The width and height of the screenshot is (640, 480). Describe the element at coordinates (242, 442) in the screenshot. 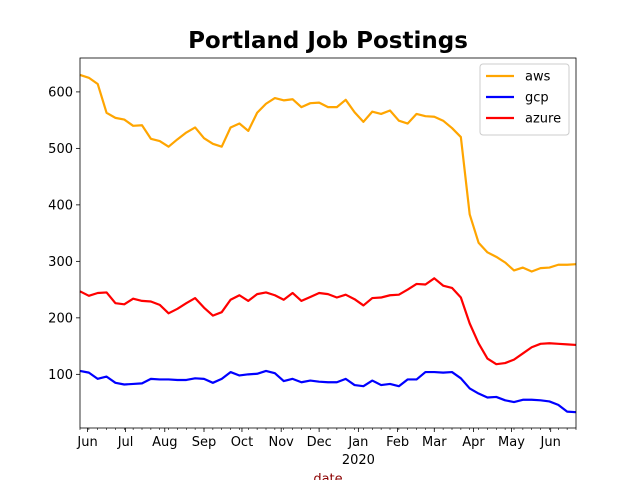

I see `x-tick-label: Oct` at that location.